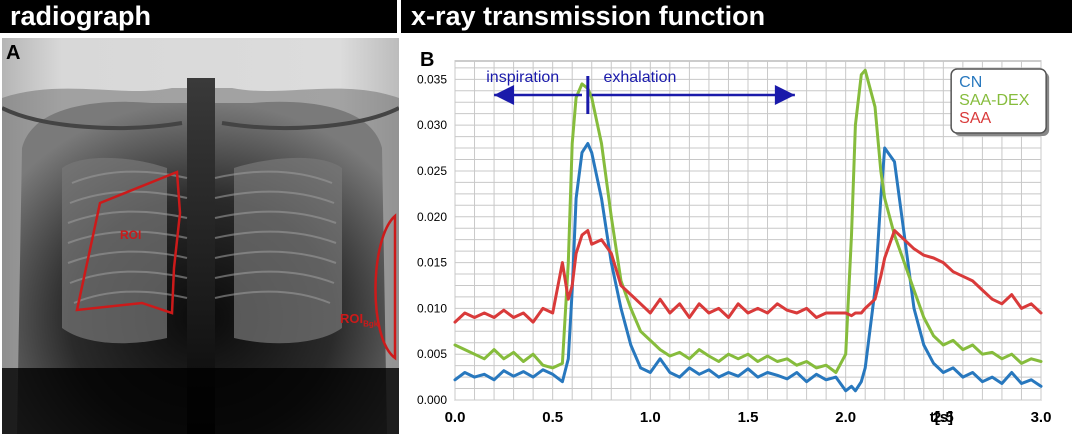 The image size is (1072, 439). Describe the element at coordinates (748, 417) in the screenshot. I see `x-tick-label: 1.5` at that location.